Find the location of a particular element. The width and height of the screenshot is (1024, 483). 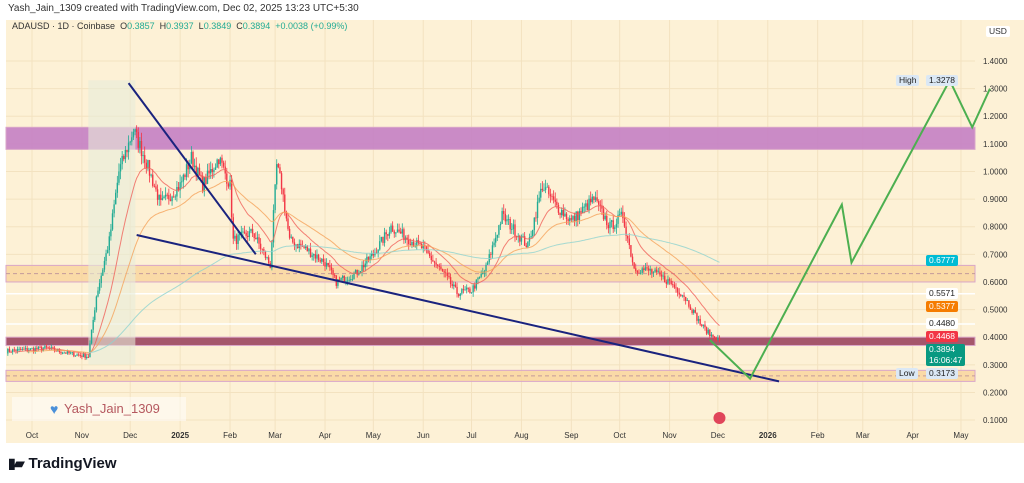

x-tick-label: Nov is located at coordinates (669, 435).